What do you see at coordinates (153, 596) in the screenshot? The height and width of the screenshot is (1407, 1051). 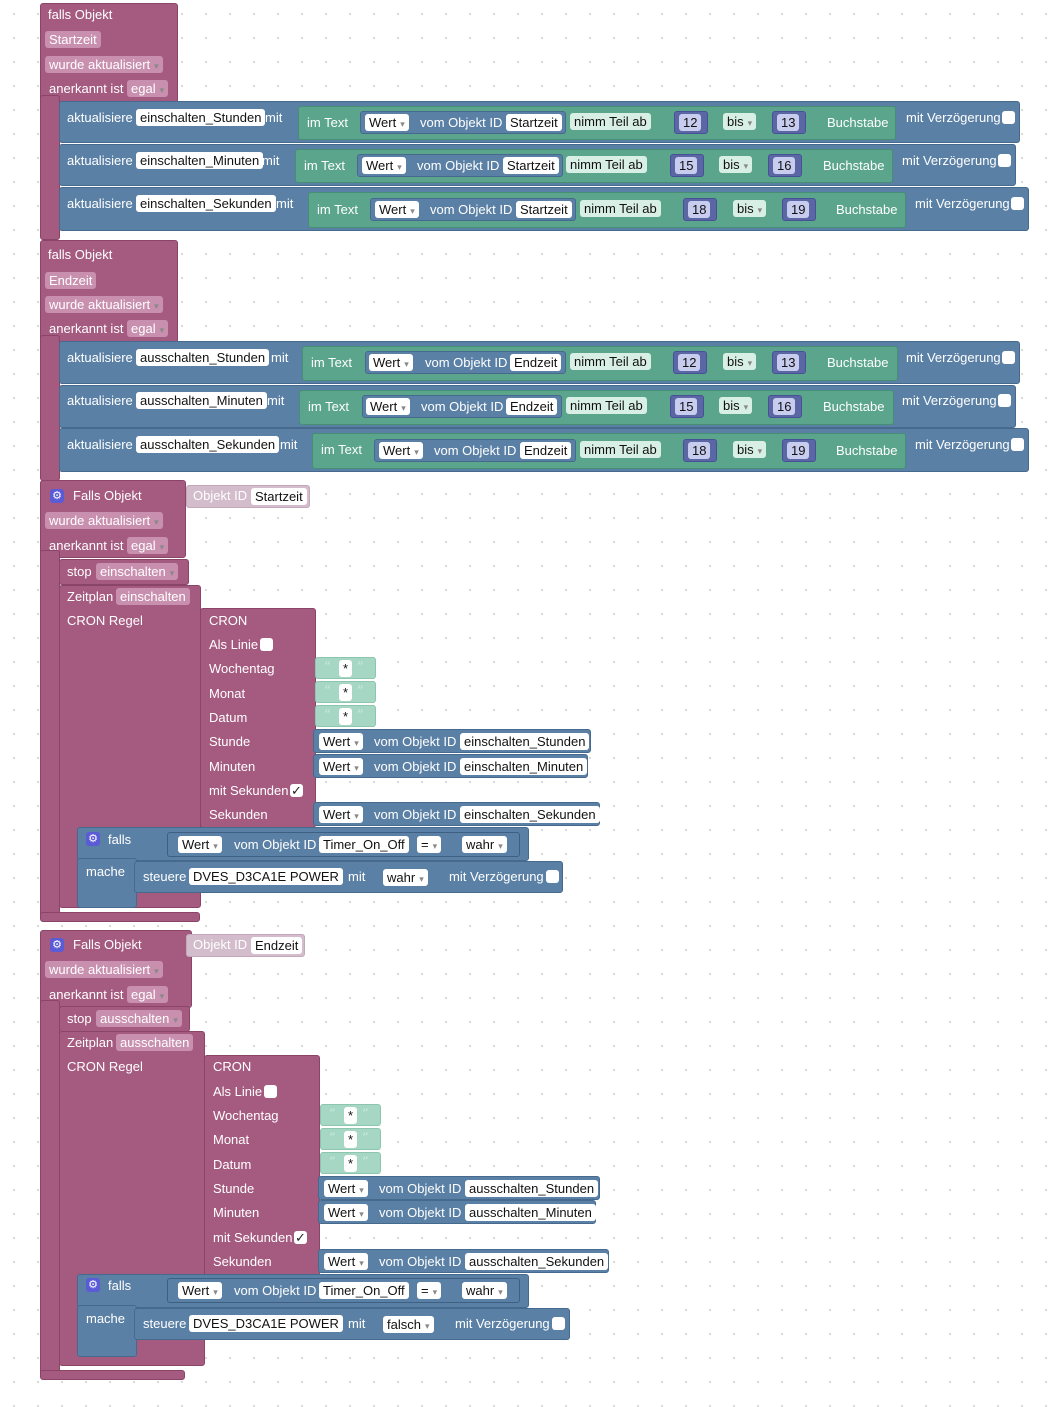 I see `schedule-name-field: einschalten` at bounding box center [153, 596].